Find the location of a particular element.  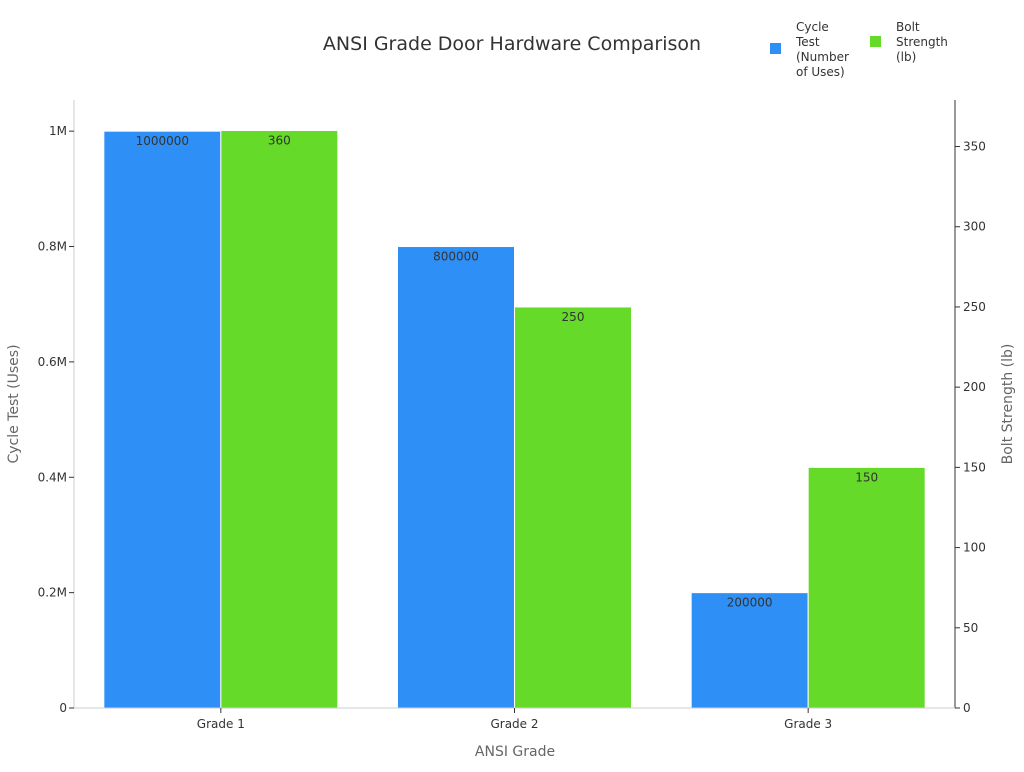

y-axis-label: Cycle Test (Uses) is located at coordinates (14, 403).